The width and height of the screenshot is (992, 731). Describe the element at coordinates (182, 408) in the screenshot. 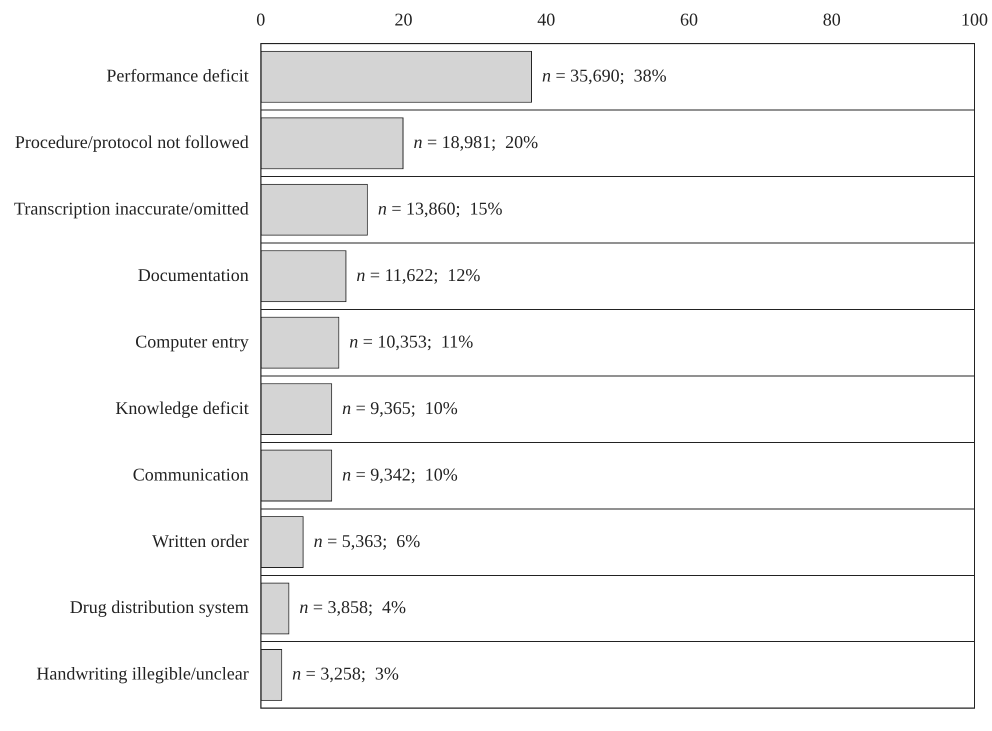

I see `y-tick-label: Knowledge deficit` at that location.